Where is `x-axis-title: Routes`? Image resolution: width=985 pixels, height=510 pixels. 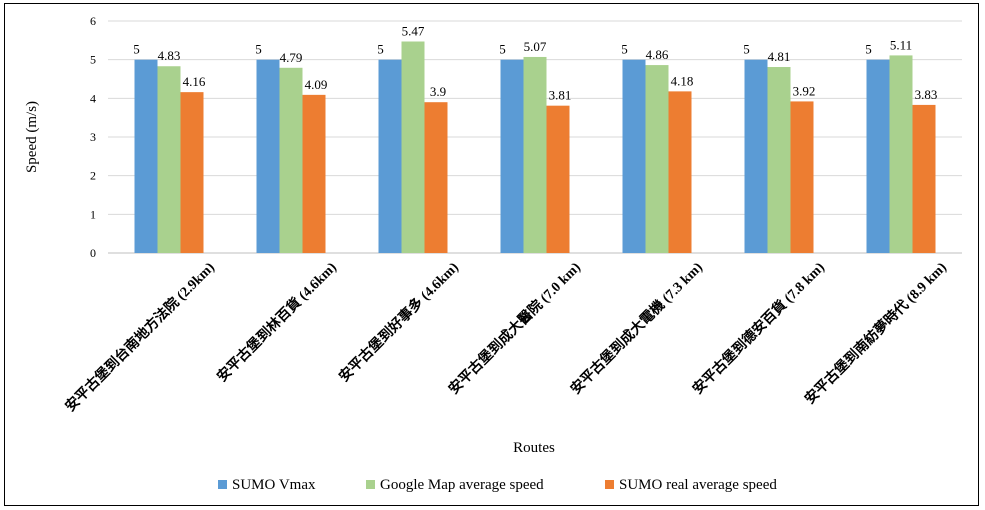
x-axis-title: Routes is located at coordinates (534, 448).